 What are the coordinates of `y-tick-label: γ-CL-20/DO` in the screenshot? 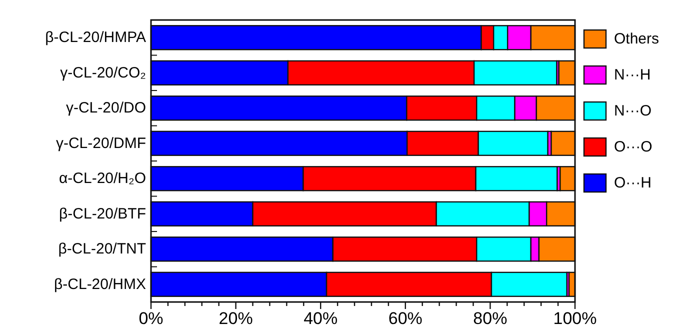 It's located at (106, 108).